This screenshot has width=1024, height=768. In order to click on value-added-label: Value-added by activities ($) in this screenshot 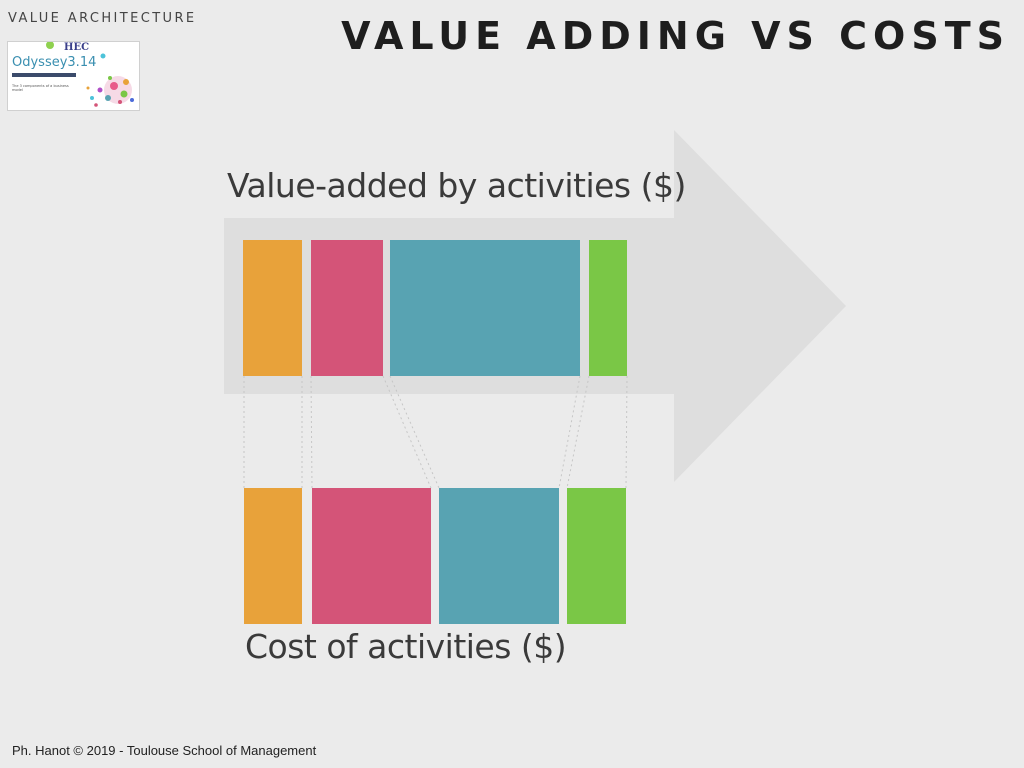, I will do `click(456, 185)`.